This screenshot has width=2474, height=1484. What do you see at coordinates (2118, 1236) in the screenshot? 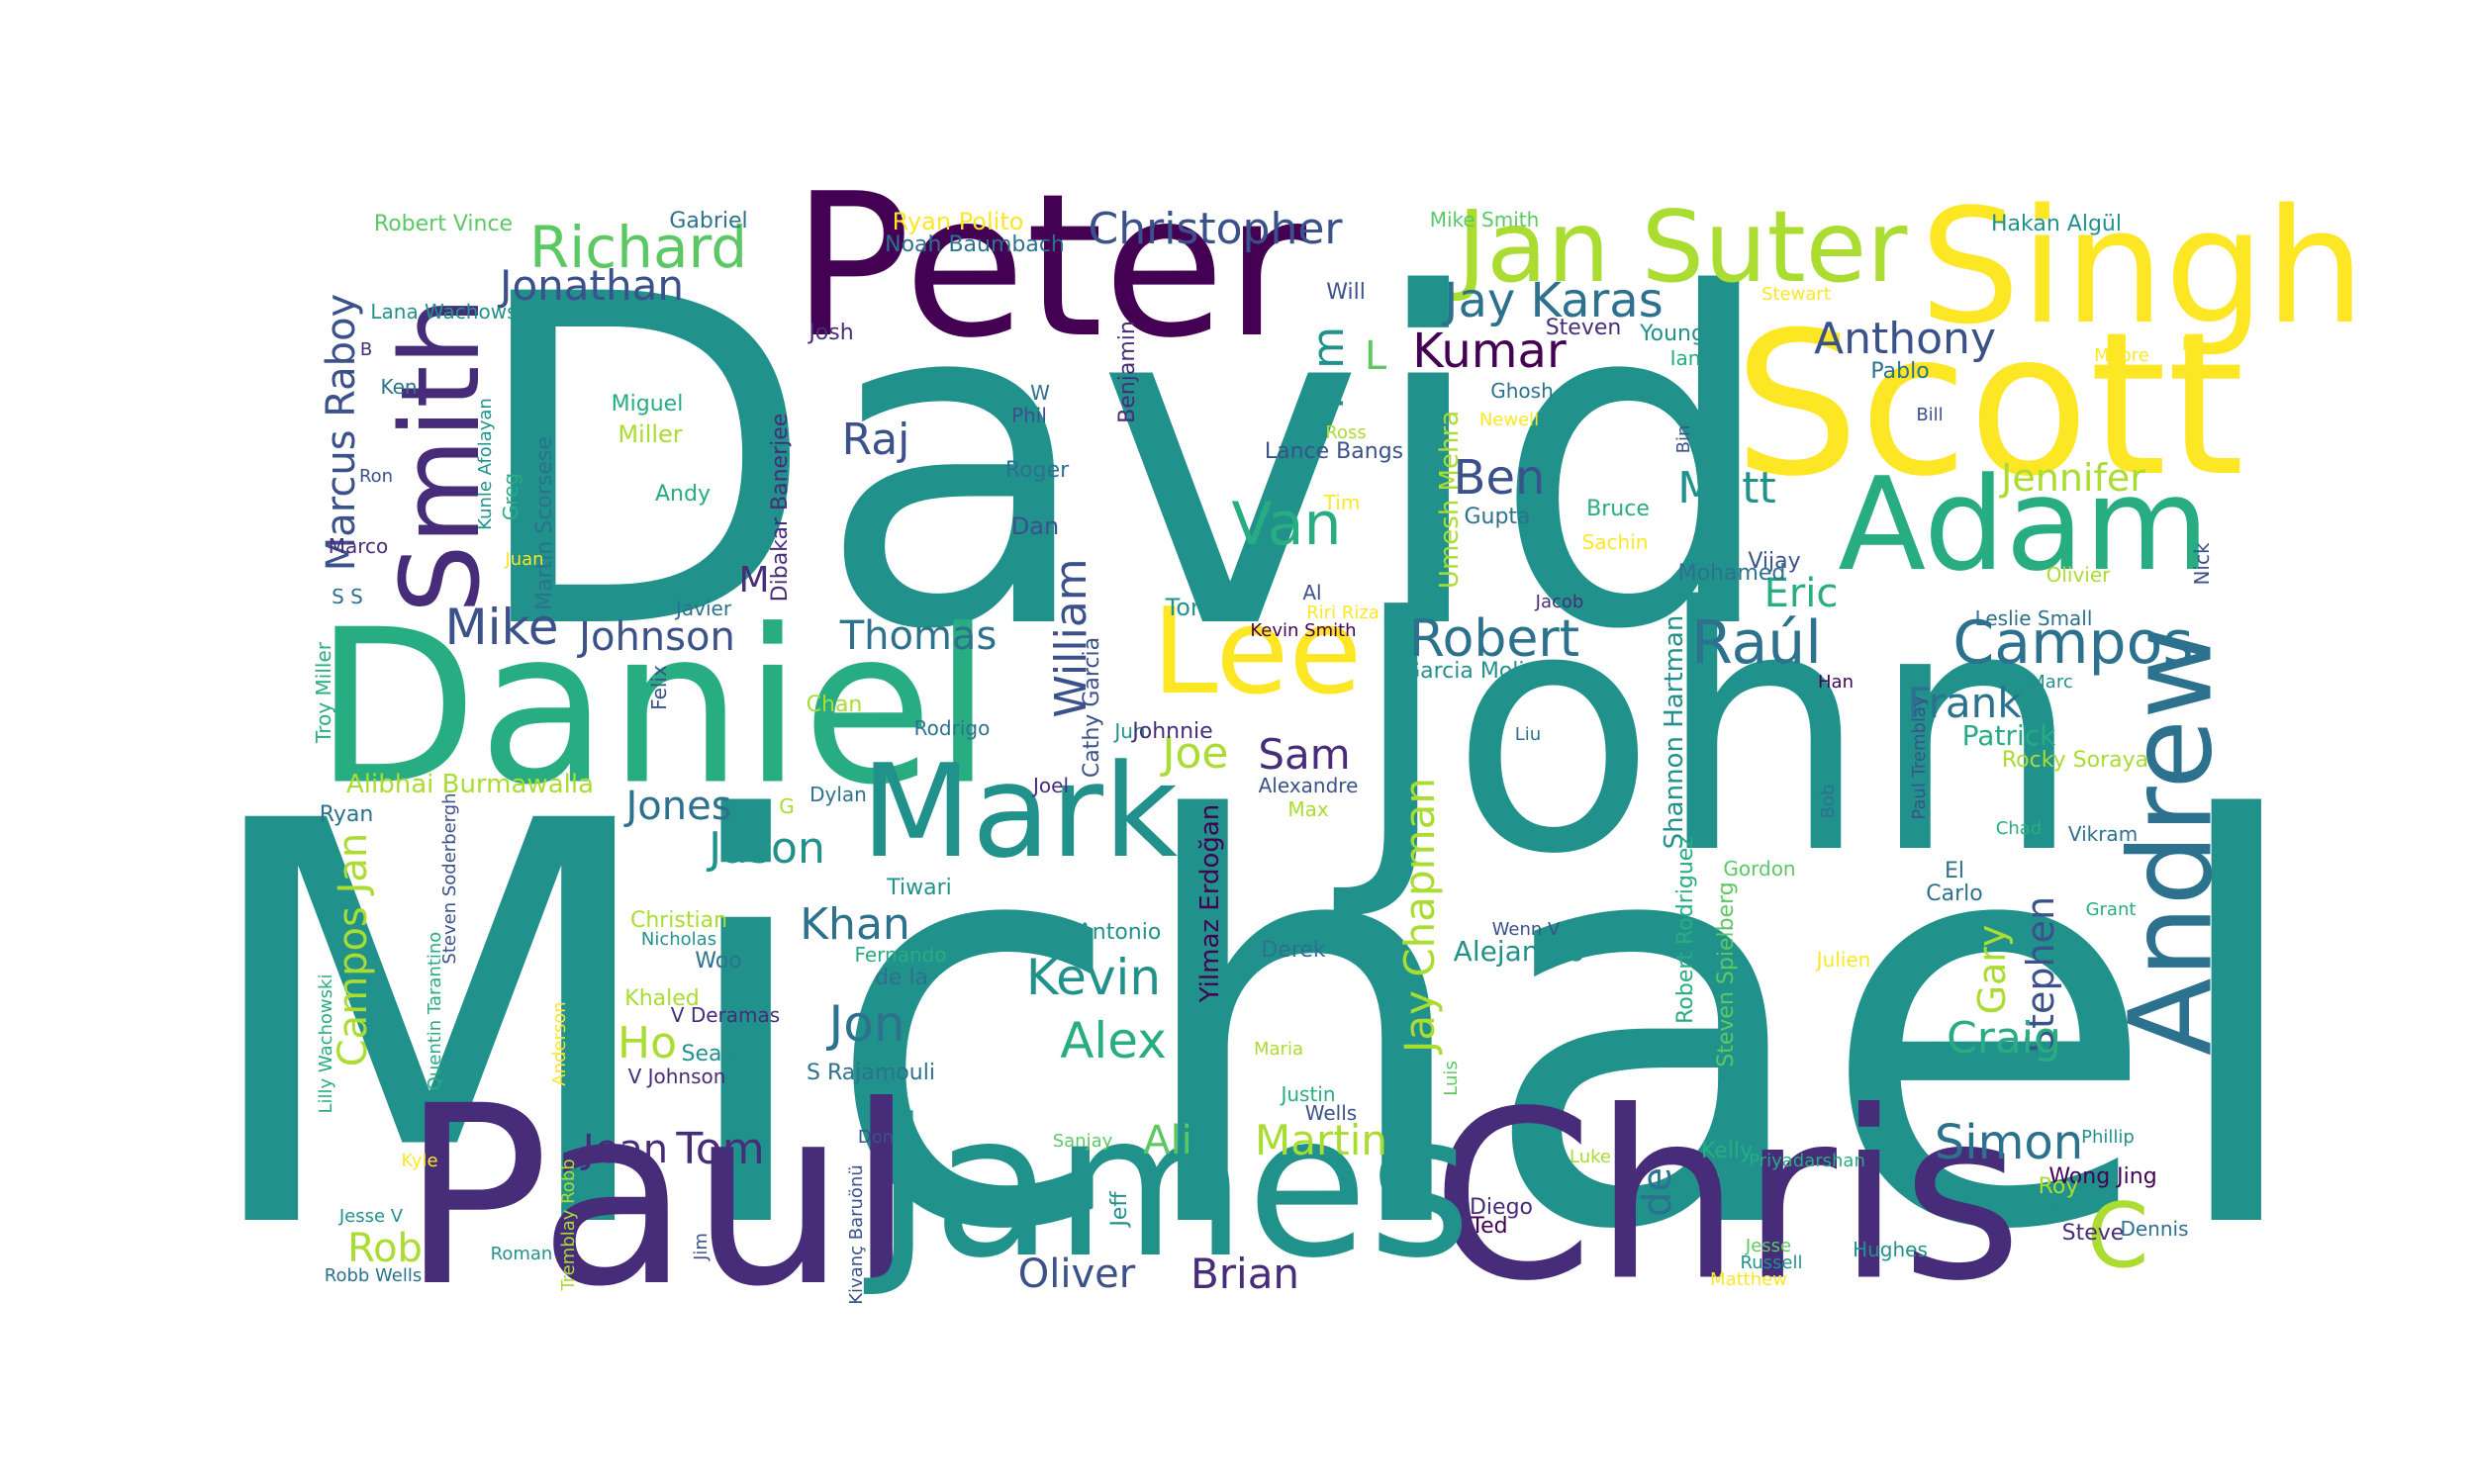
I see `word: C` at bounding box center [2118, 1236].